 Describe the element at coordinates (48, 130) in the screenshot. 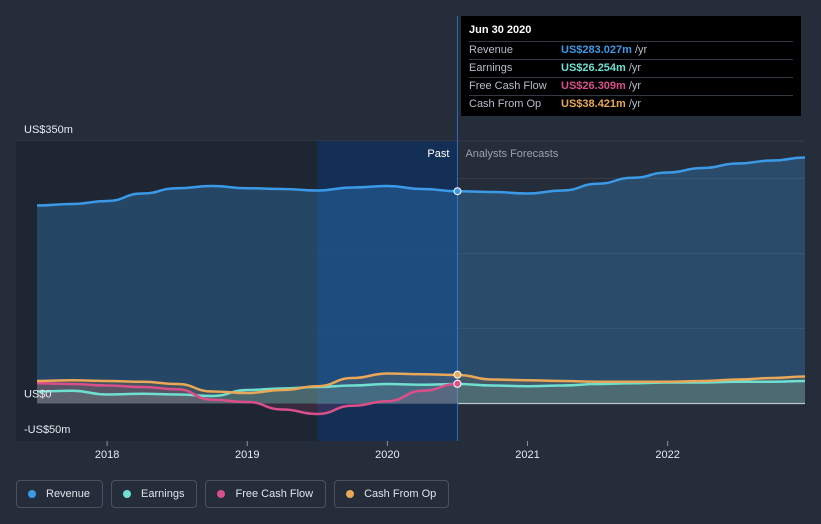

I see `y-axis-label: US$350m` at that location.